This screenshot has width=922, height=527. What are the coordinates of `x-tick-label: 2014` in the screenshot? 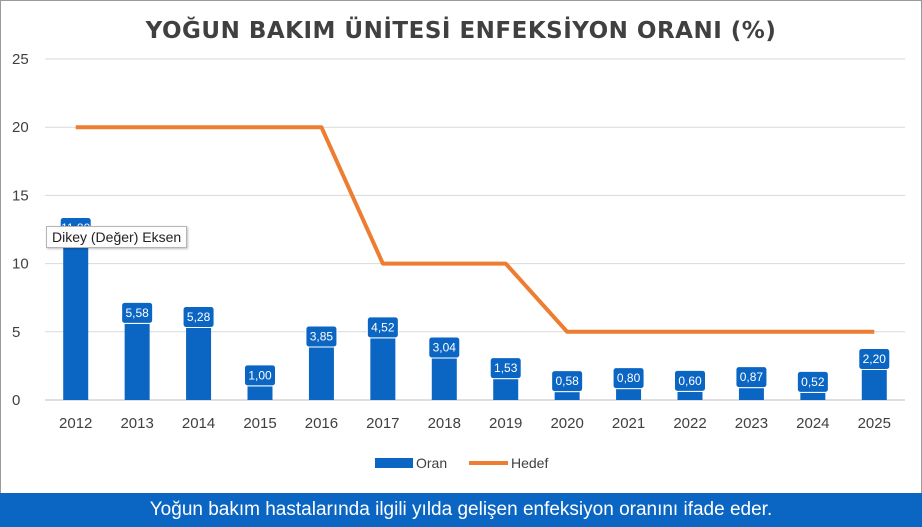 It's located at (198, 423).